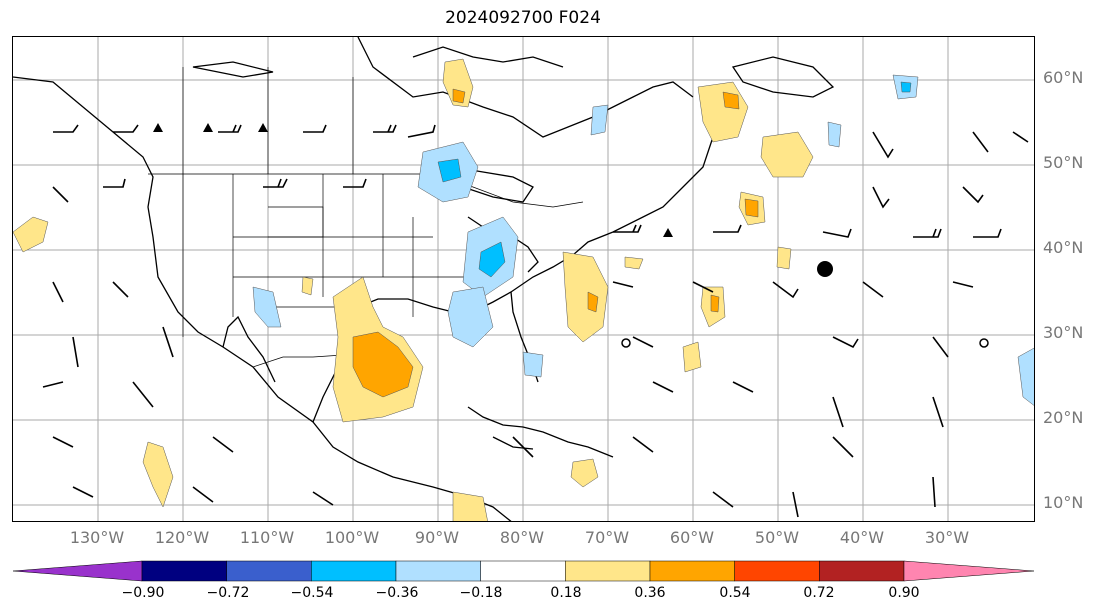 The image size is (1105, 615). Describe the element at coordinates (397, 593) in the screenshot. I see `colorbar-tick-label: −0.36` at that location.